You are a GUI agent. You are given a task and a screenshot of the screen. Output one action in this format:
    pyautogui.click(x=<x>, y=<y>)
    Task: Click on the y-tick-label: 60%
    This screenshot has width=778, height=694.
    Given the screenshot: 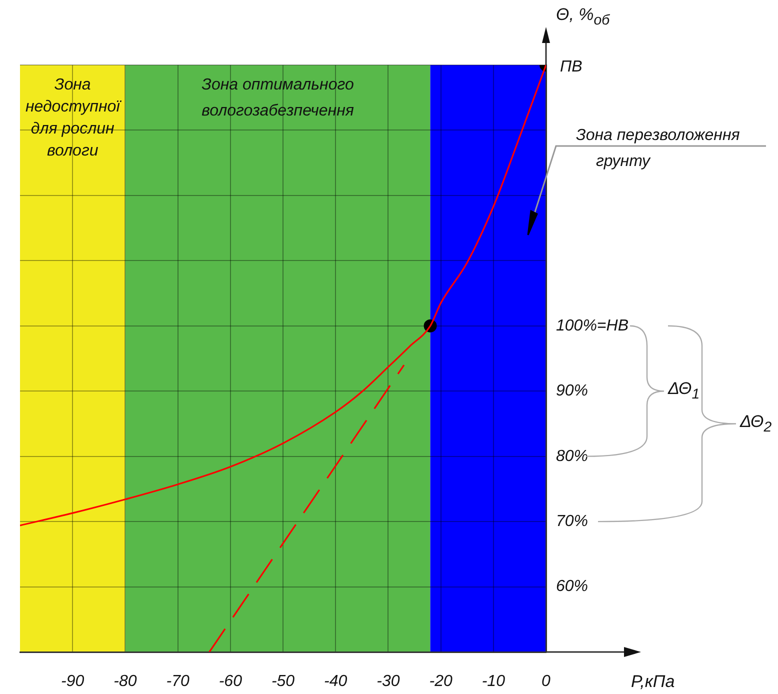 What is the action you would take?
    pyautogui.click(x=572, y=587)
    